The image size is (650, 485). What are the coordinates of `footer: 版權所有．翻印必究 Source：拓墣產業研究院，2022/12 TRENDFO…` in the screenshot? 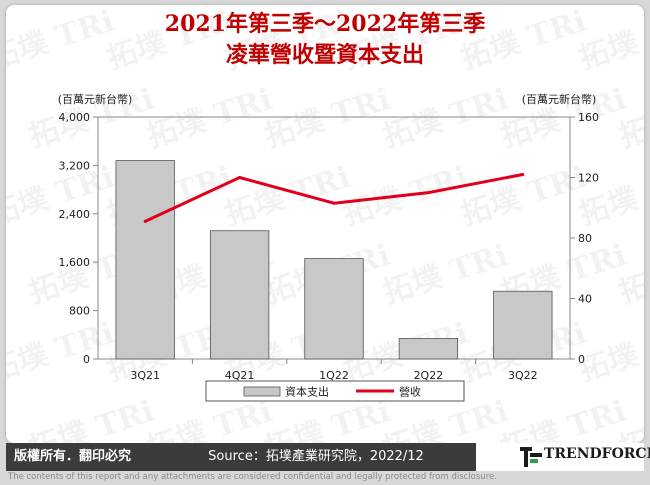 It's located at (328, 458).